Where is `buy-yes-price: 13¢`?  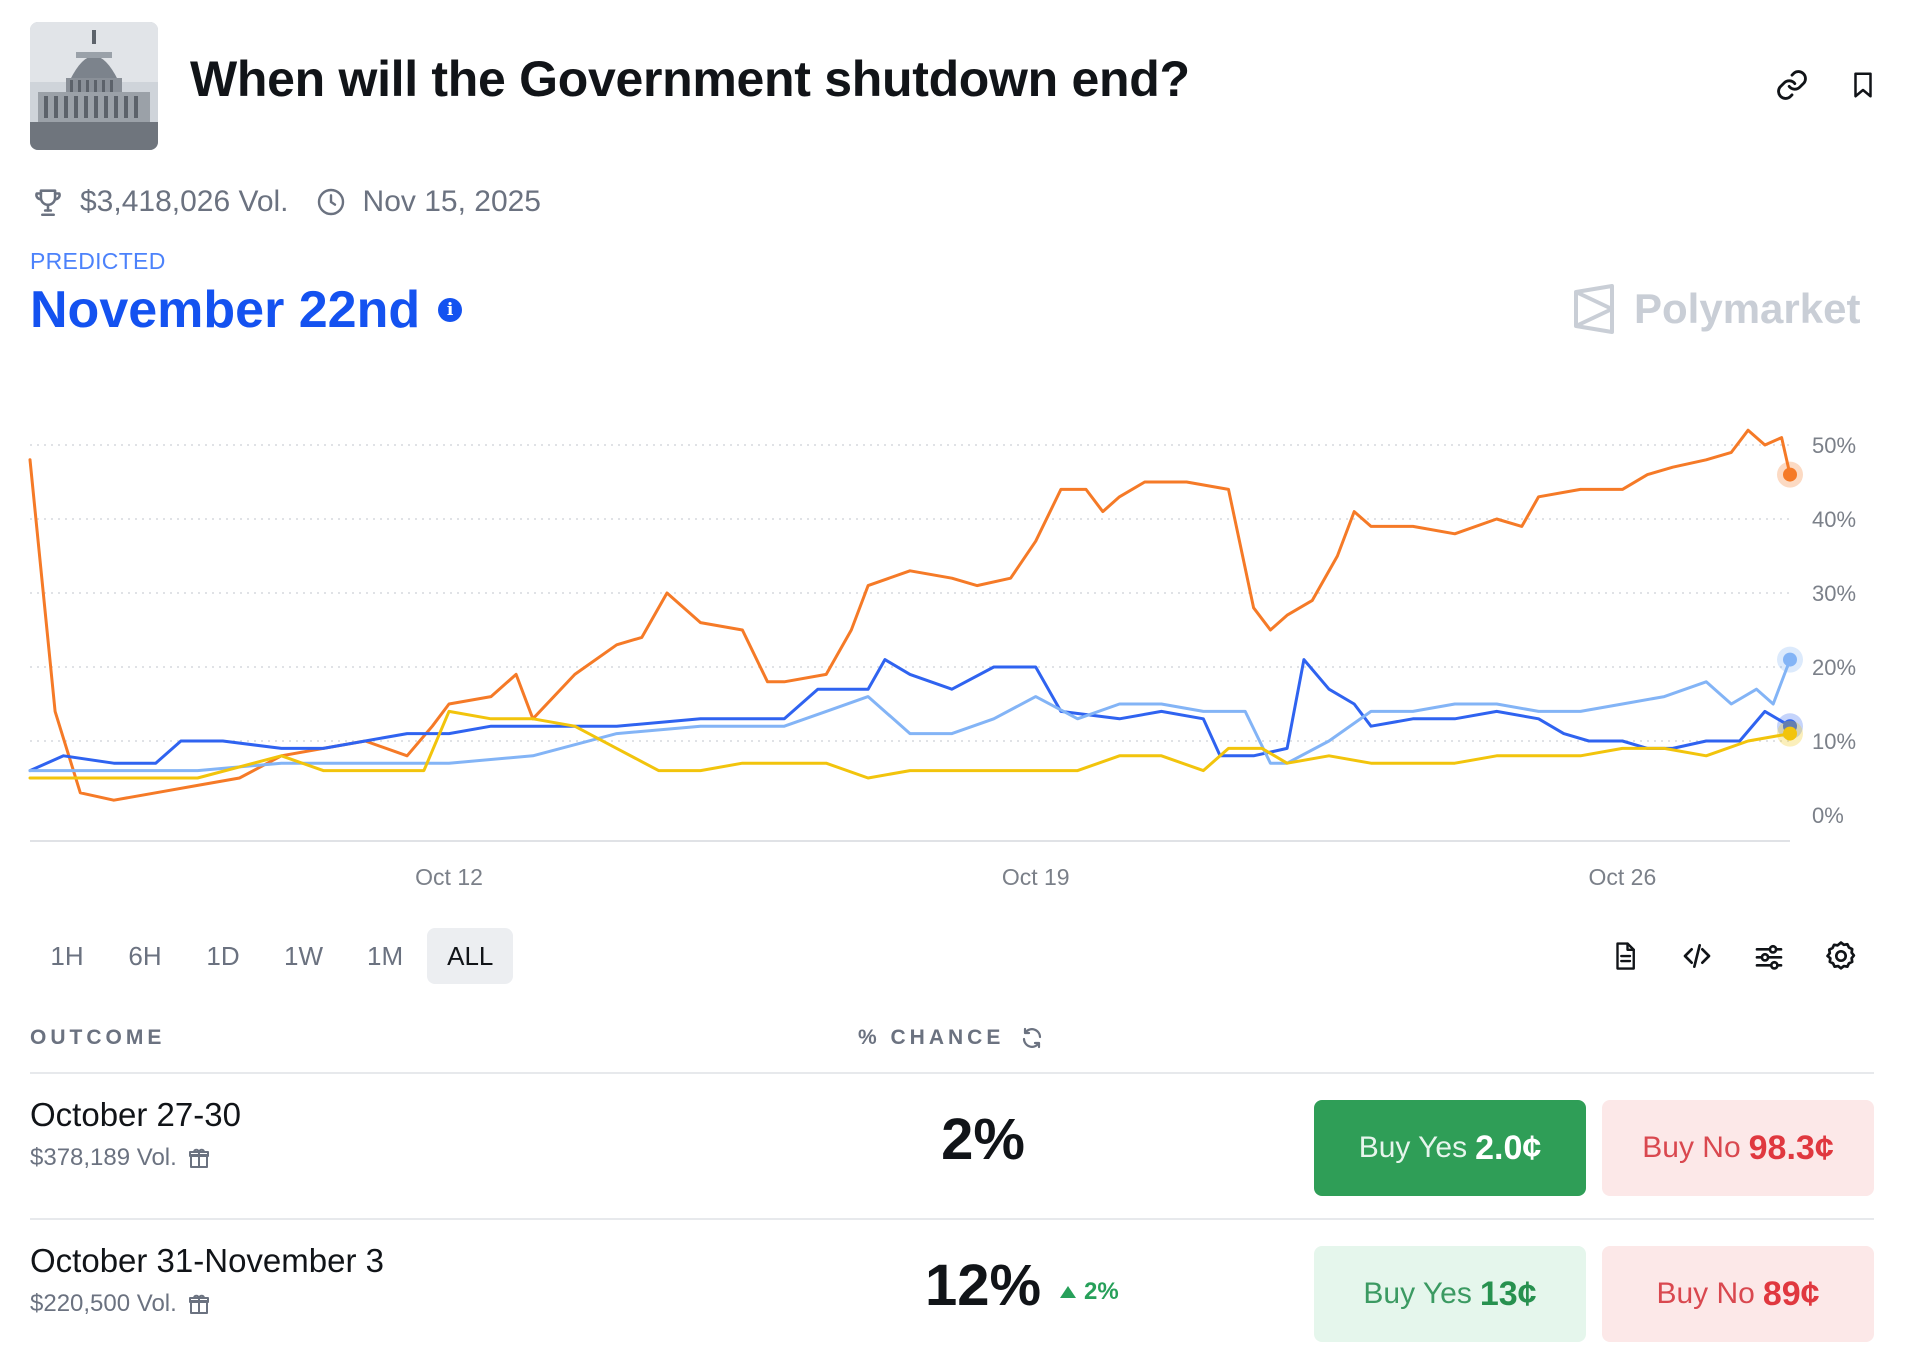
buy-yes-price: 13¢ is located at coordinates (1508, 1293).